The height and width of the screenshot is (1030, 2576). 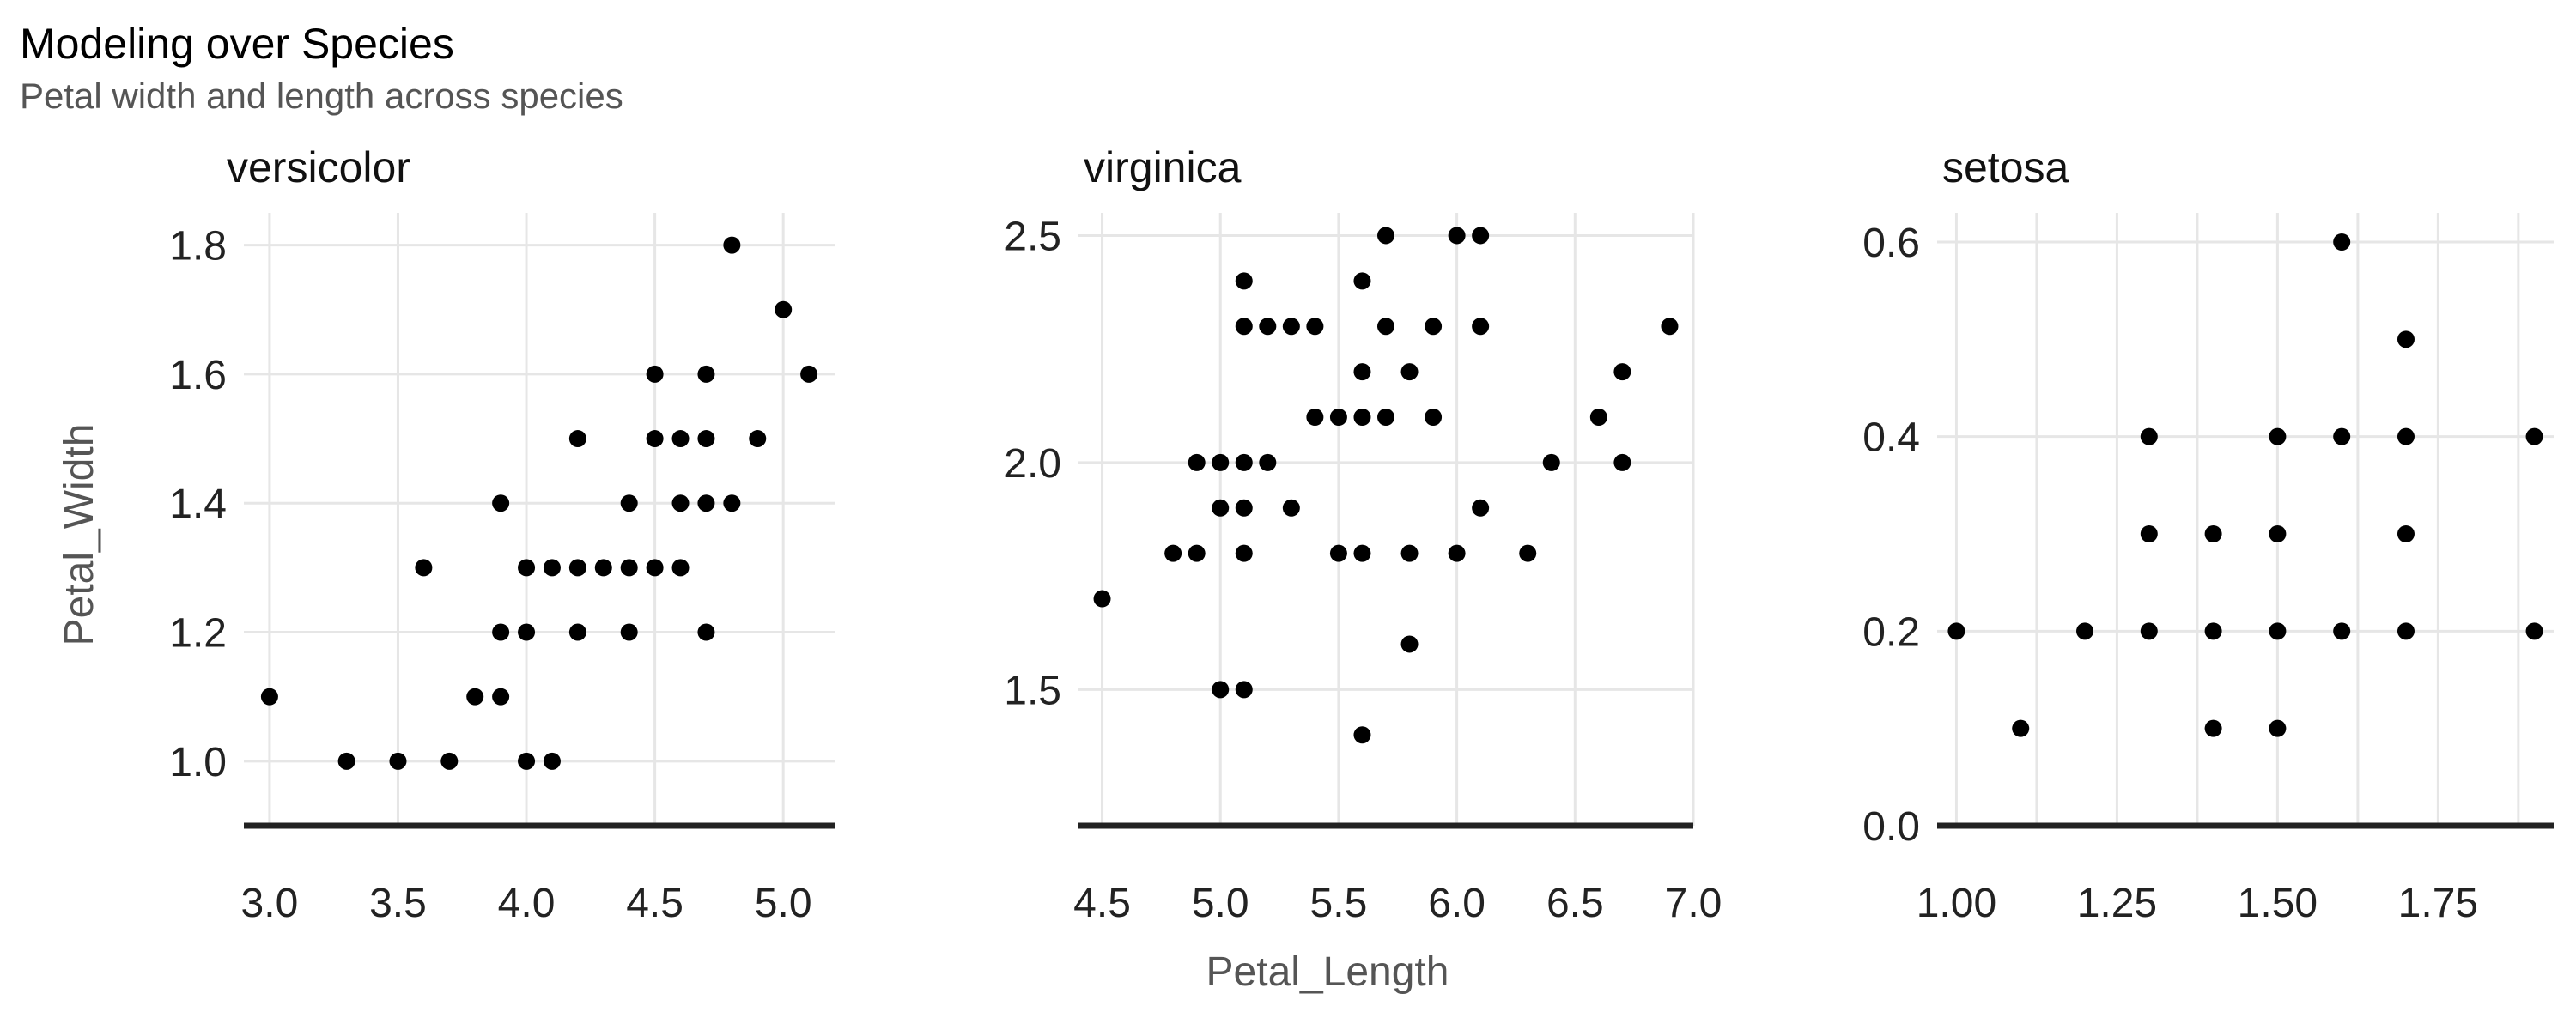 What do you see at coordinates (198, 247) in the screenshot?
I see `y-tick-label: 1.8` at bounding box center [198, 247].